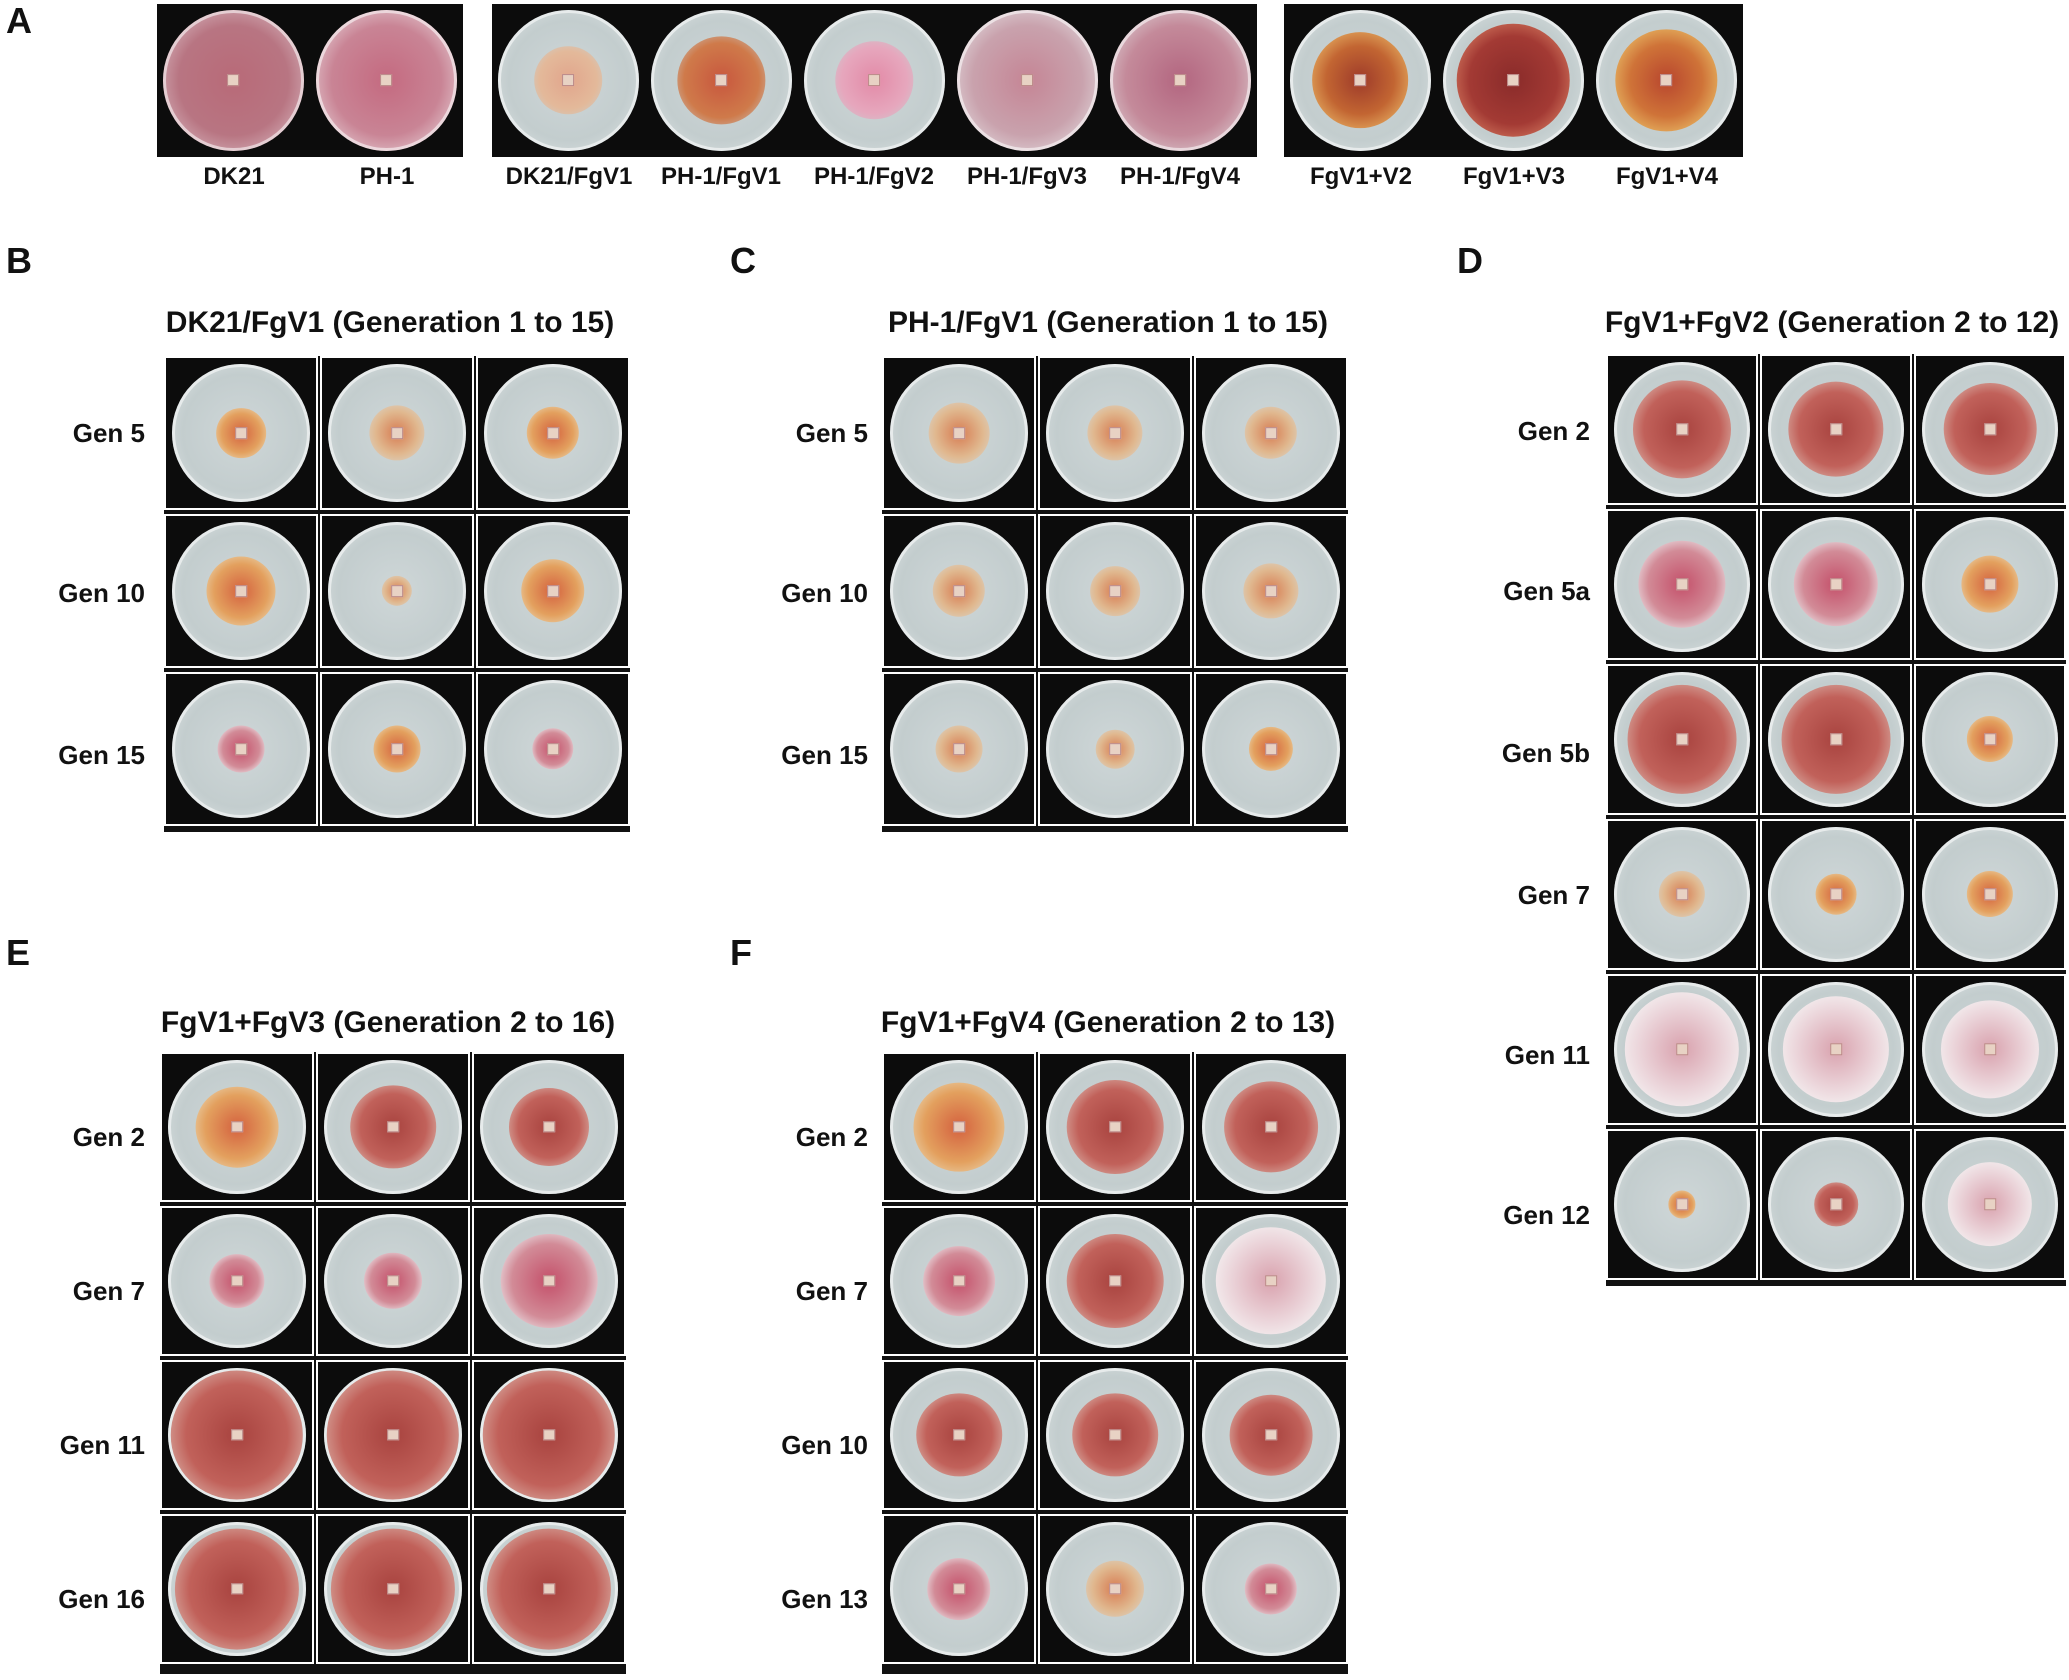  Describe the element at coordinates (959, 433) in the screenshot. I see `panel-c-plate-r1-c1` at that location.